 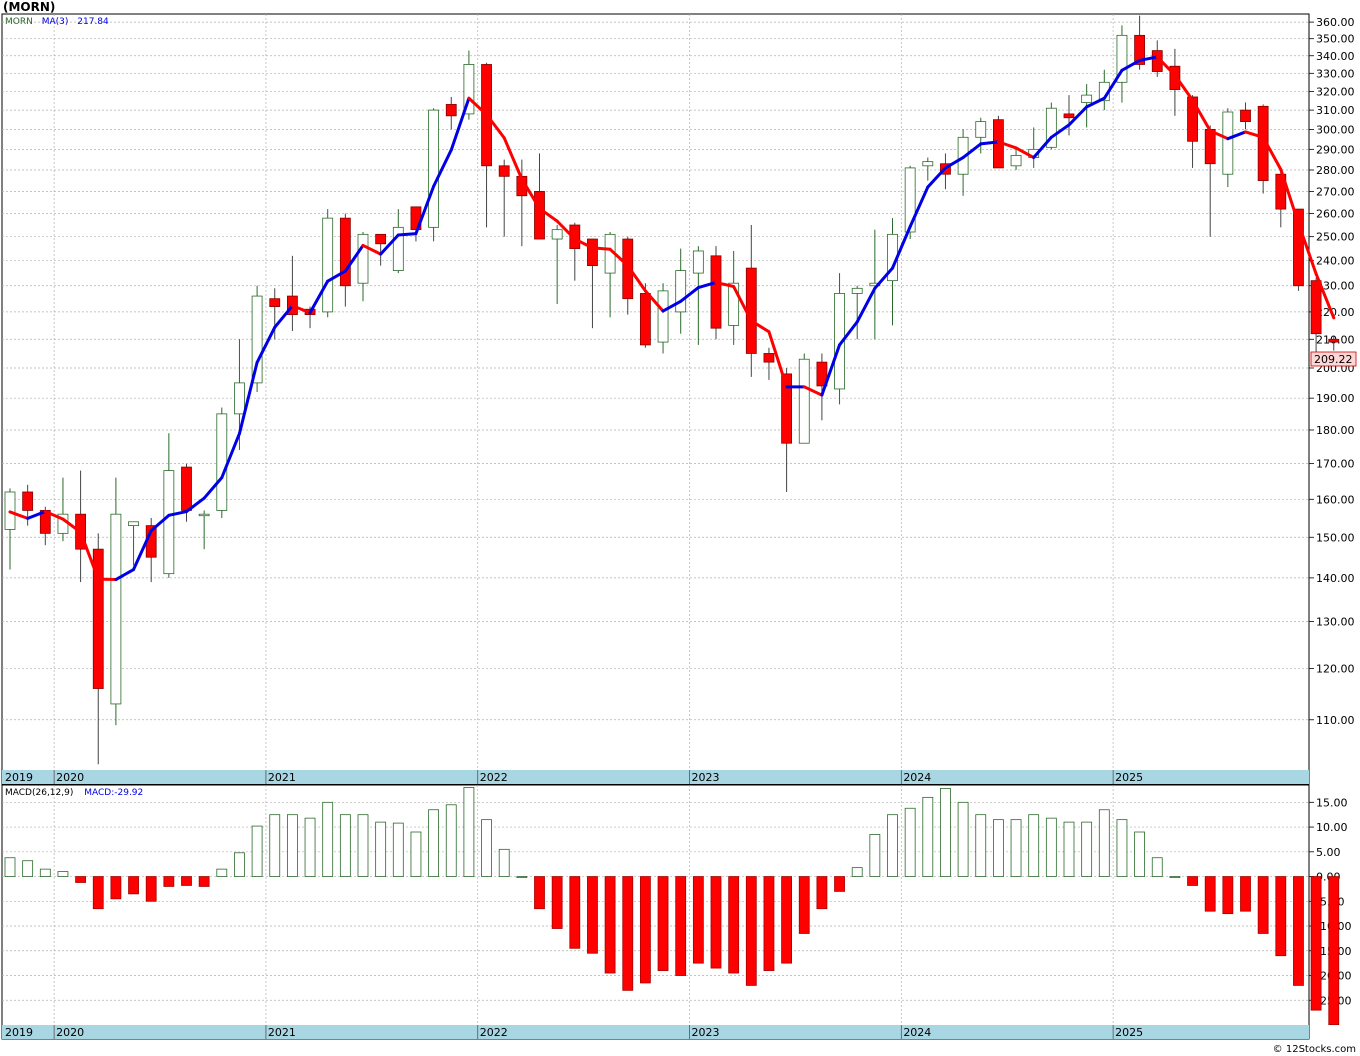 What do you see at coordinates (1335, 73) in the screenshot?
I see `price-tick-label: 330.00` at bounding box center [1335, 73].